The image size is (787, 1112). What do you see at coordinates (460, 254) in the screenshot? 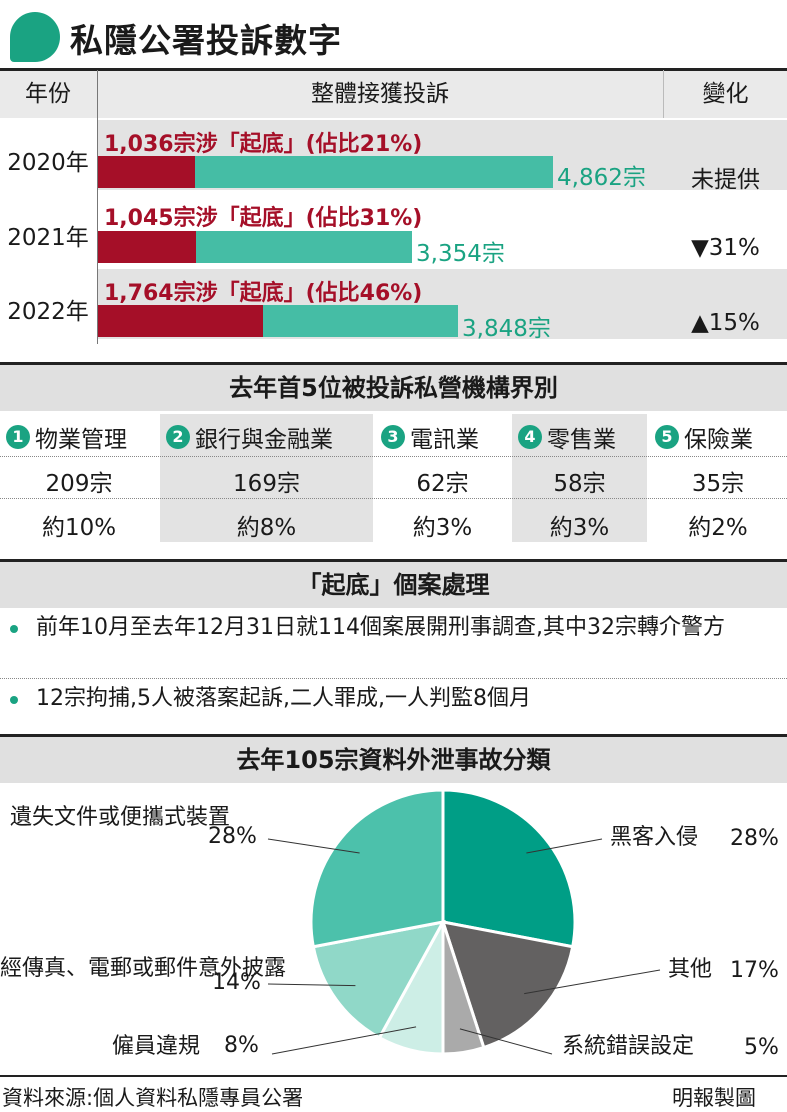
I see `bar-value-label: 3,354宗` at bounding box center [460, 254].